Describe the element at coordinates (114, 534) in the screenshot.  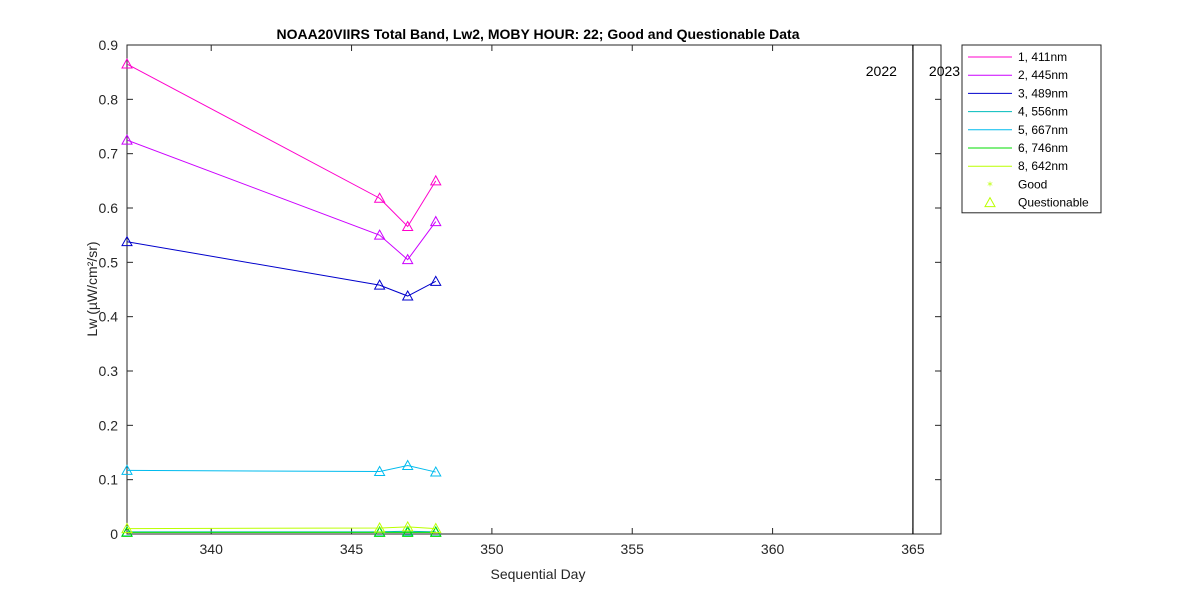
I see `y-tick-label: 0` at that location.